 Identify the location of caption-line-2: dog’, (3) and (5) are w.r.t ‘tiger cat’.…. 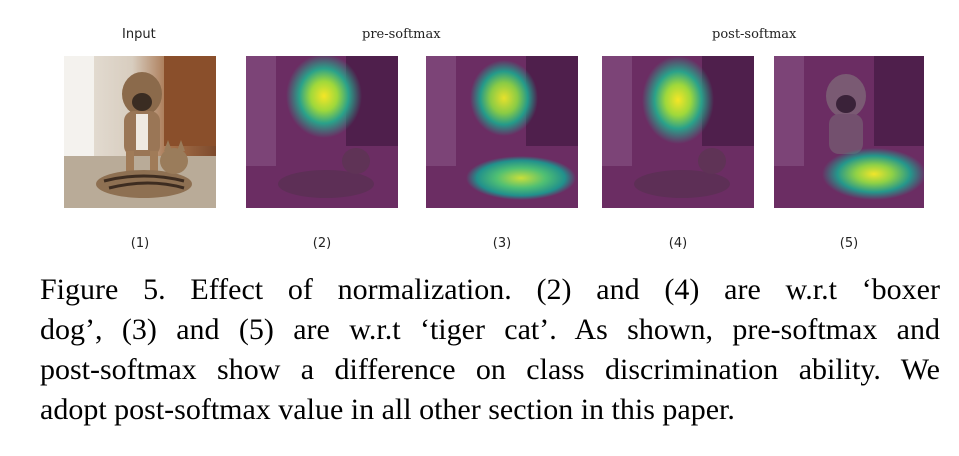
(490, 329).